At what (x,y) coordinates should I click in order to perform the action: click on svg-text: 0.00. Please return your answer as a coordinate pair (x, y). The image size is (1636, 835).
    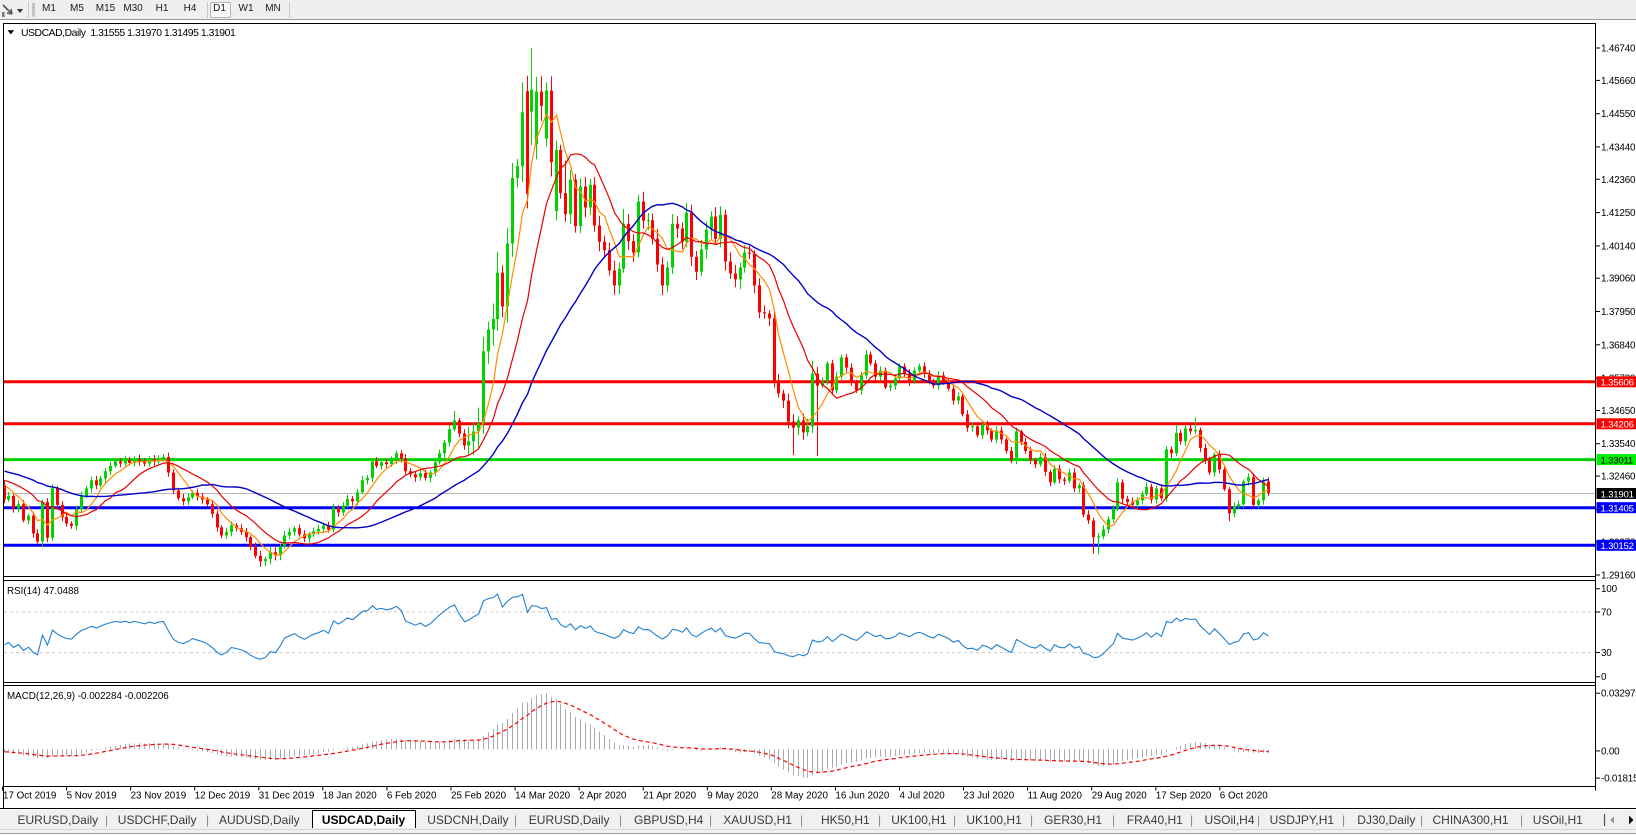
    Looking at the image, I should click on (1610, 751).